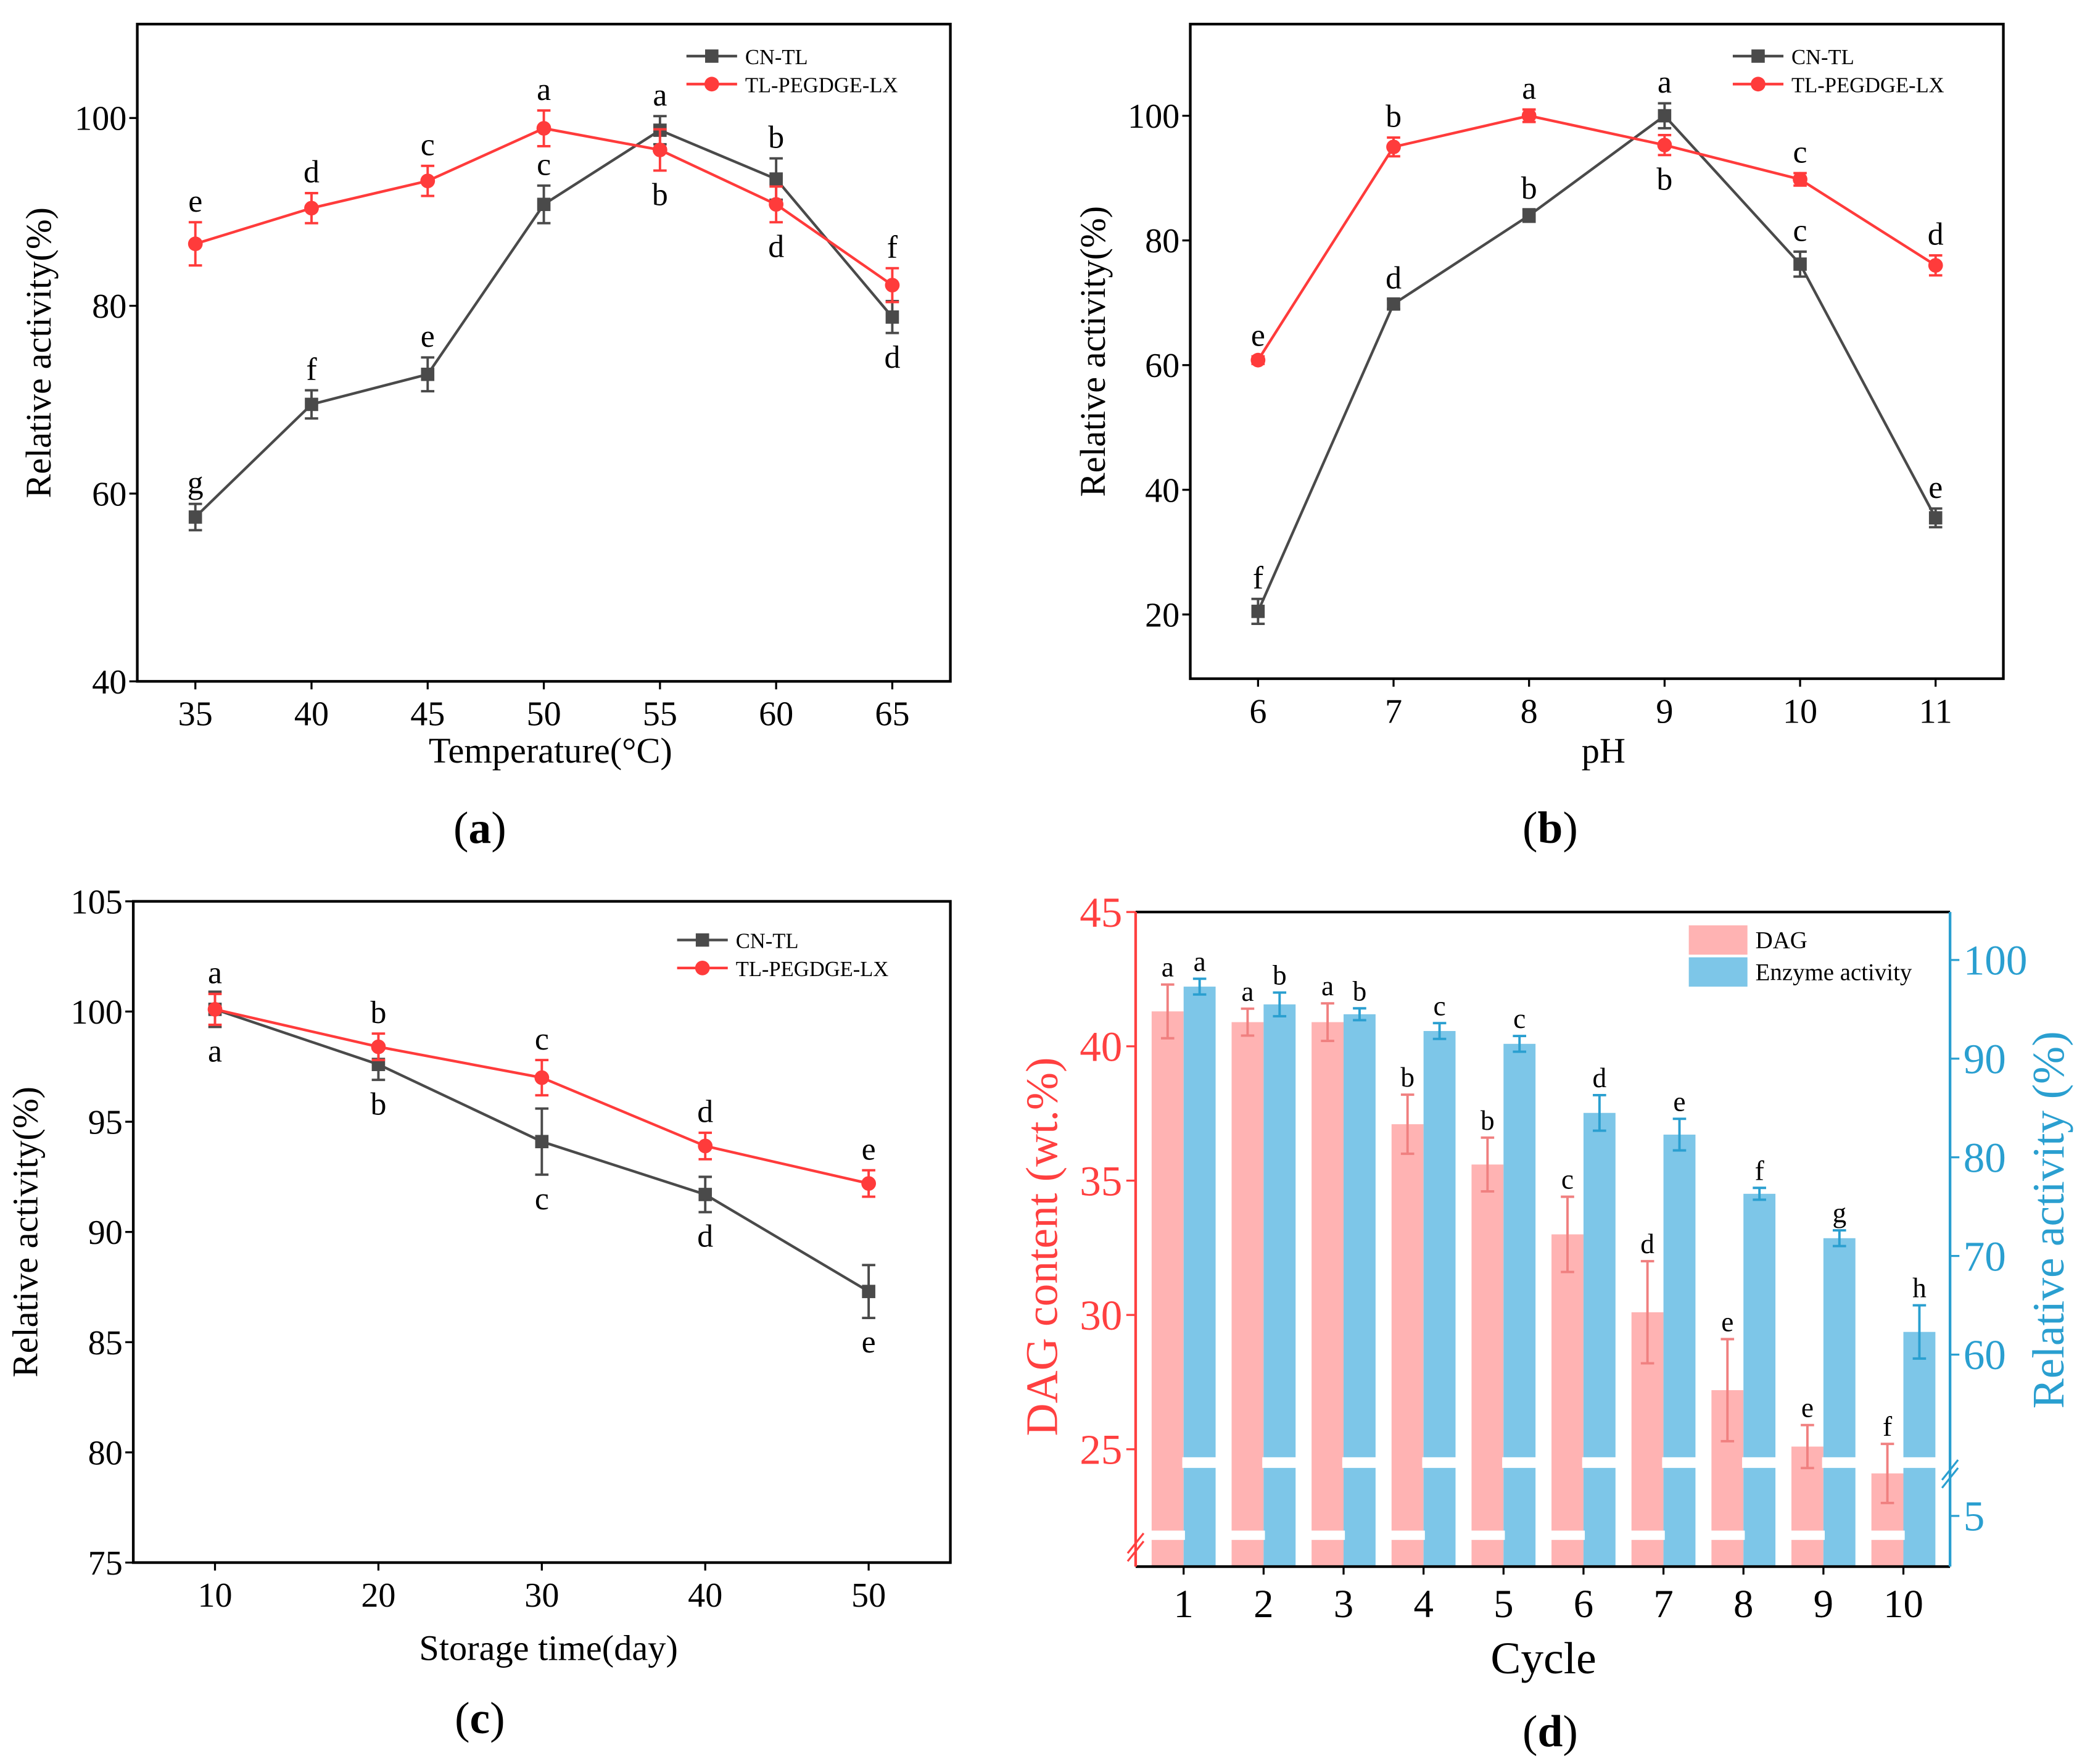 The height and width of the screenshot is (1764, 2090). Describe the element at coordinates (1343, 1604) in the screenshot. I see `x-tick-label: 3` at that location.